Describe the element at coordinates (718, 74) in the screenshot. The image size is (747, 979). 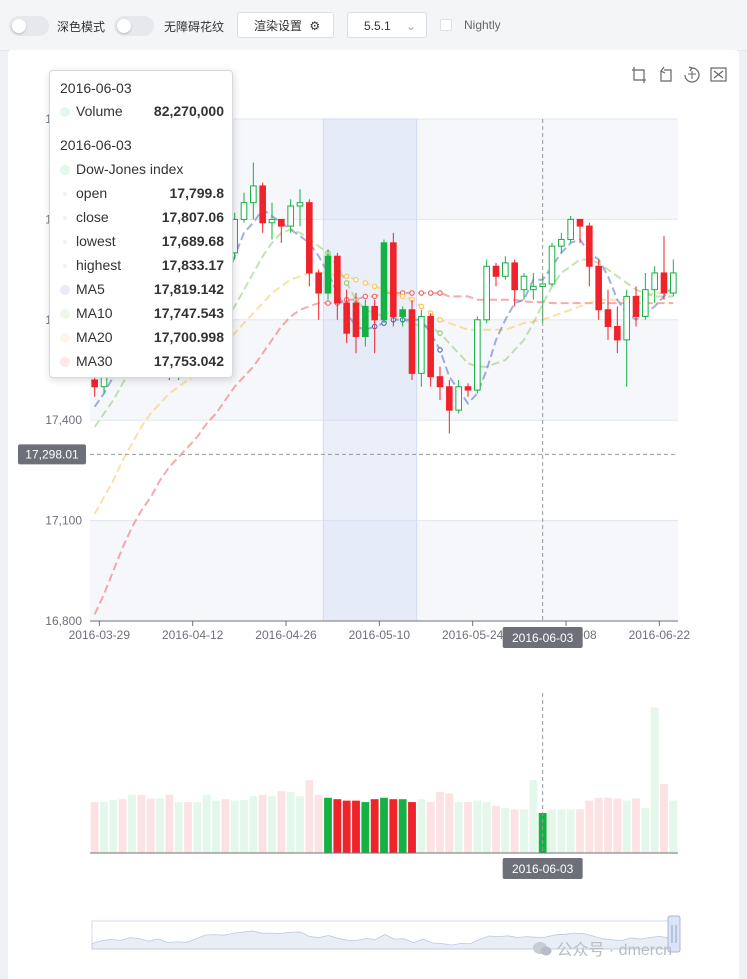
I see `save-image-icon` at that location.